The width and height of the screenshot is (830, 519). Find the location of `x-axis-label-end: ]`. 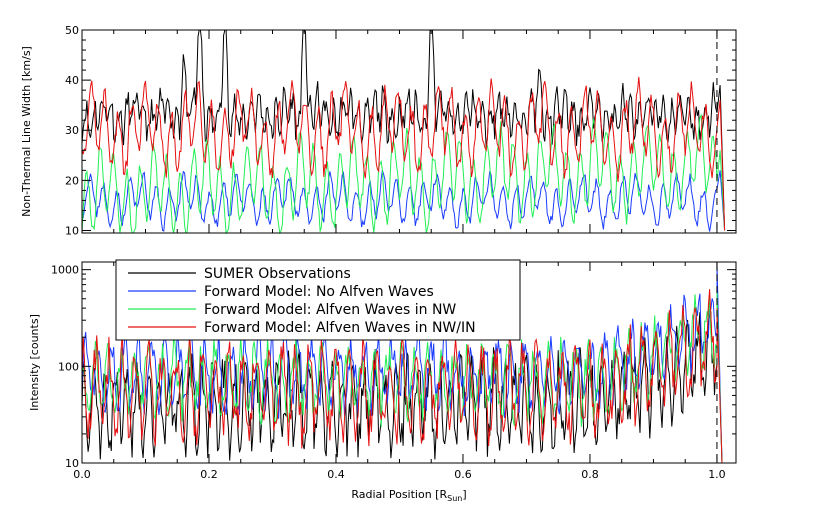

x-axis-label-end: ] is located at coordinates (464, 494).